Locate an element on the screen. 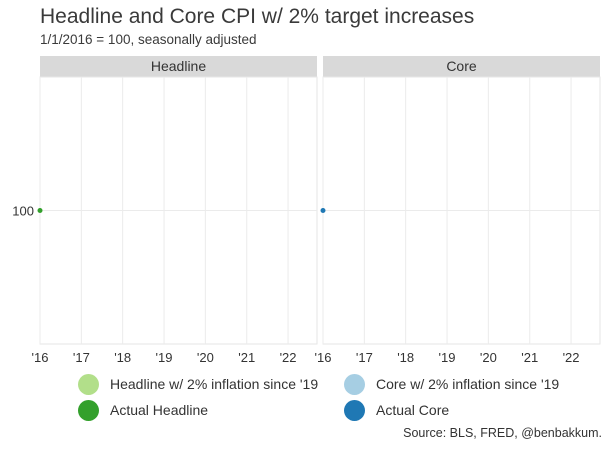 Image resolution: width=615 pixels, height=450 pixels. legend-item-core-actual: Actual Core is located at coordinates (396, 410).